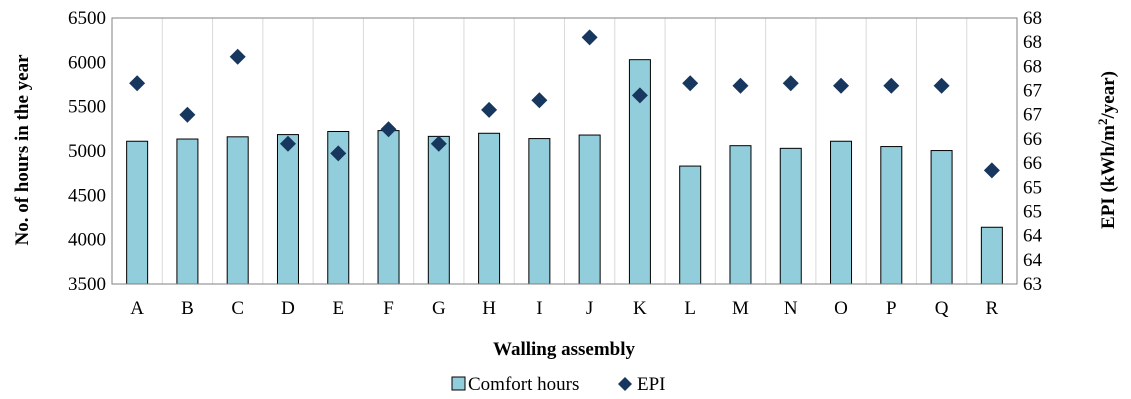 This screenshot has width=1131, height=399. I want to click on bar-b, so click(187, 211).